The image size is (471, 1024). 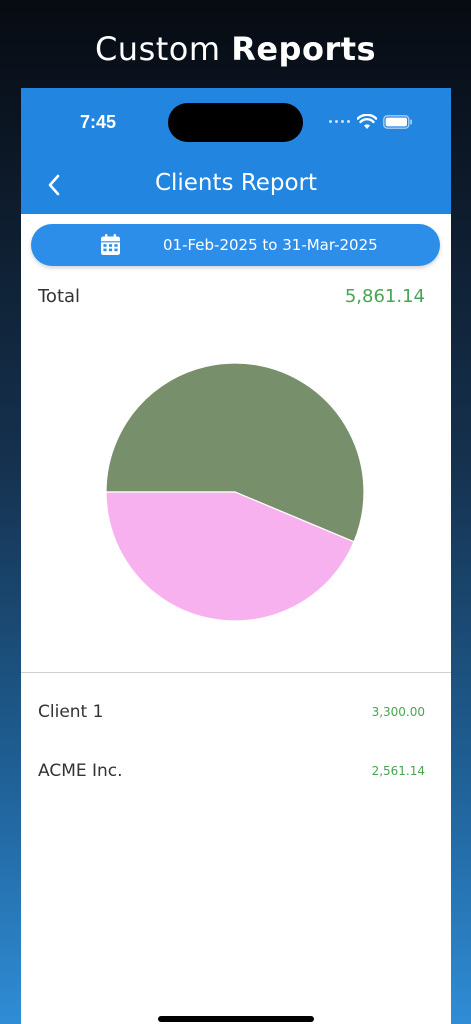 What do you see at coordinates (236, 672) in the screenshot?
I see `divider` at bounding box center [236, 672].